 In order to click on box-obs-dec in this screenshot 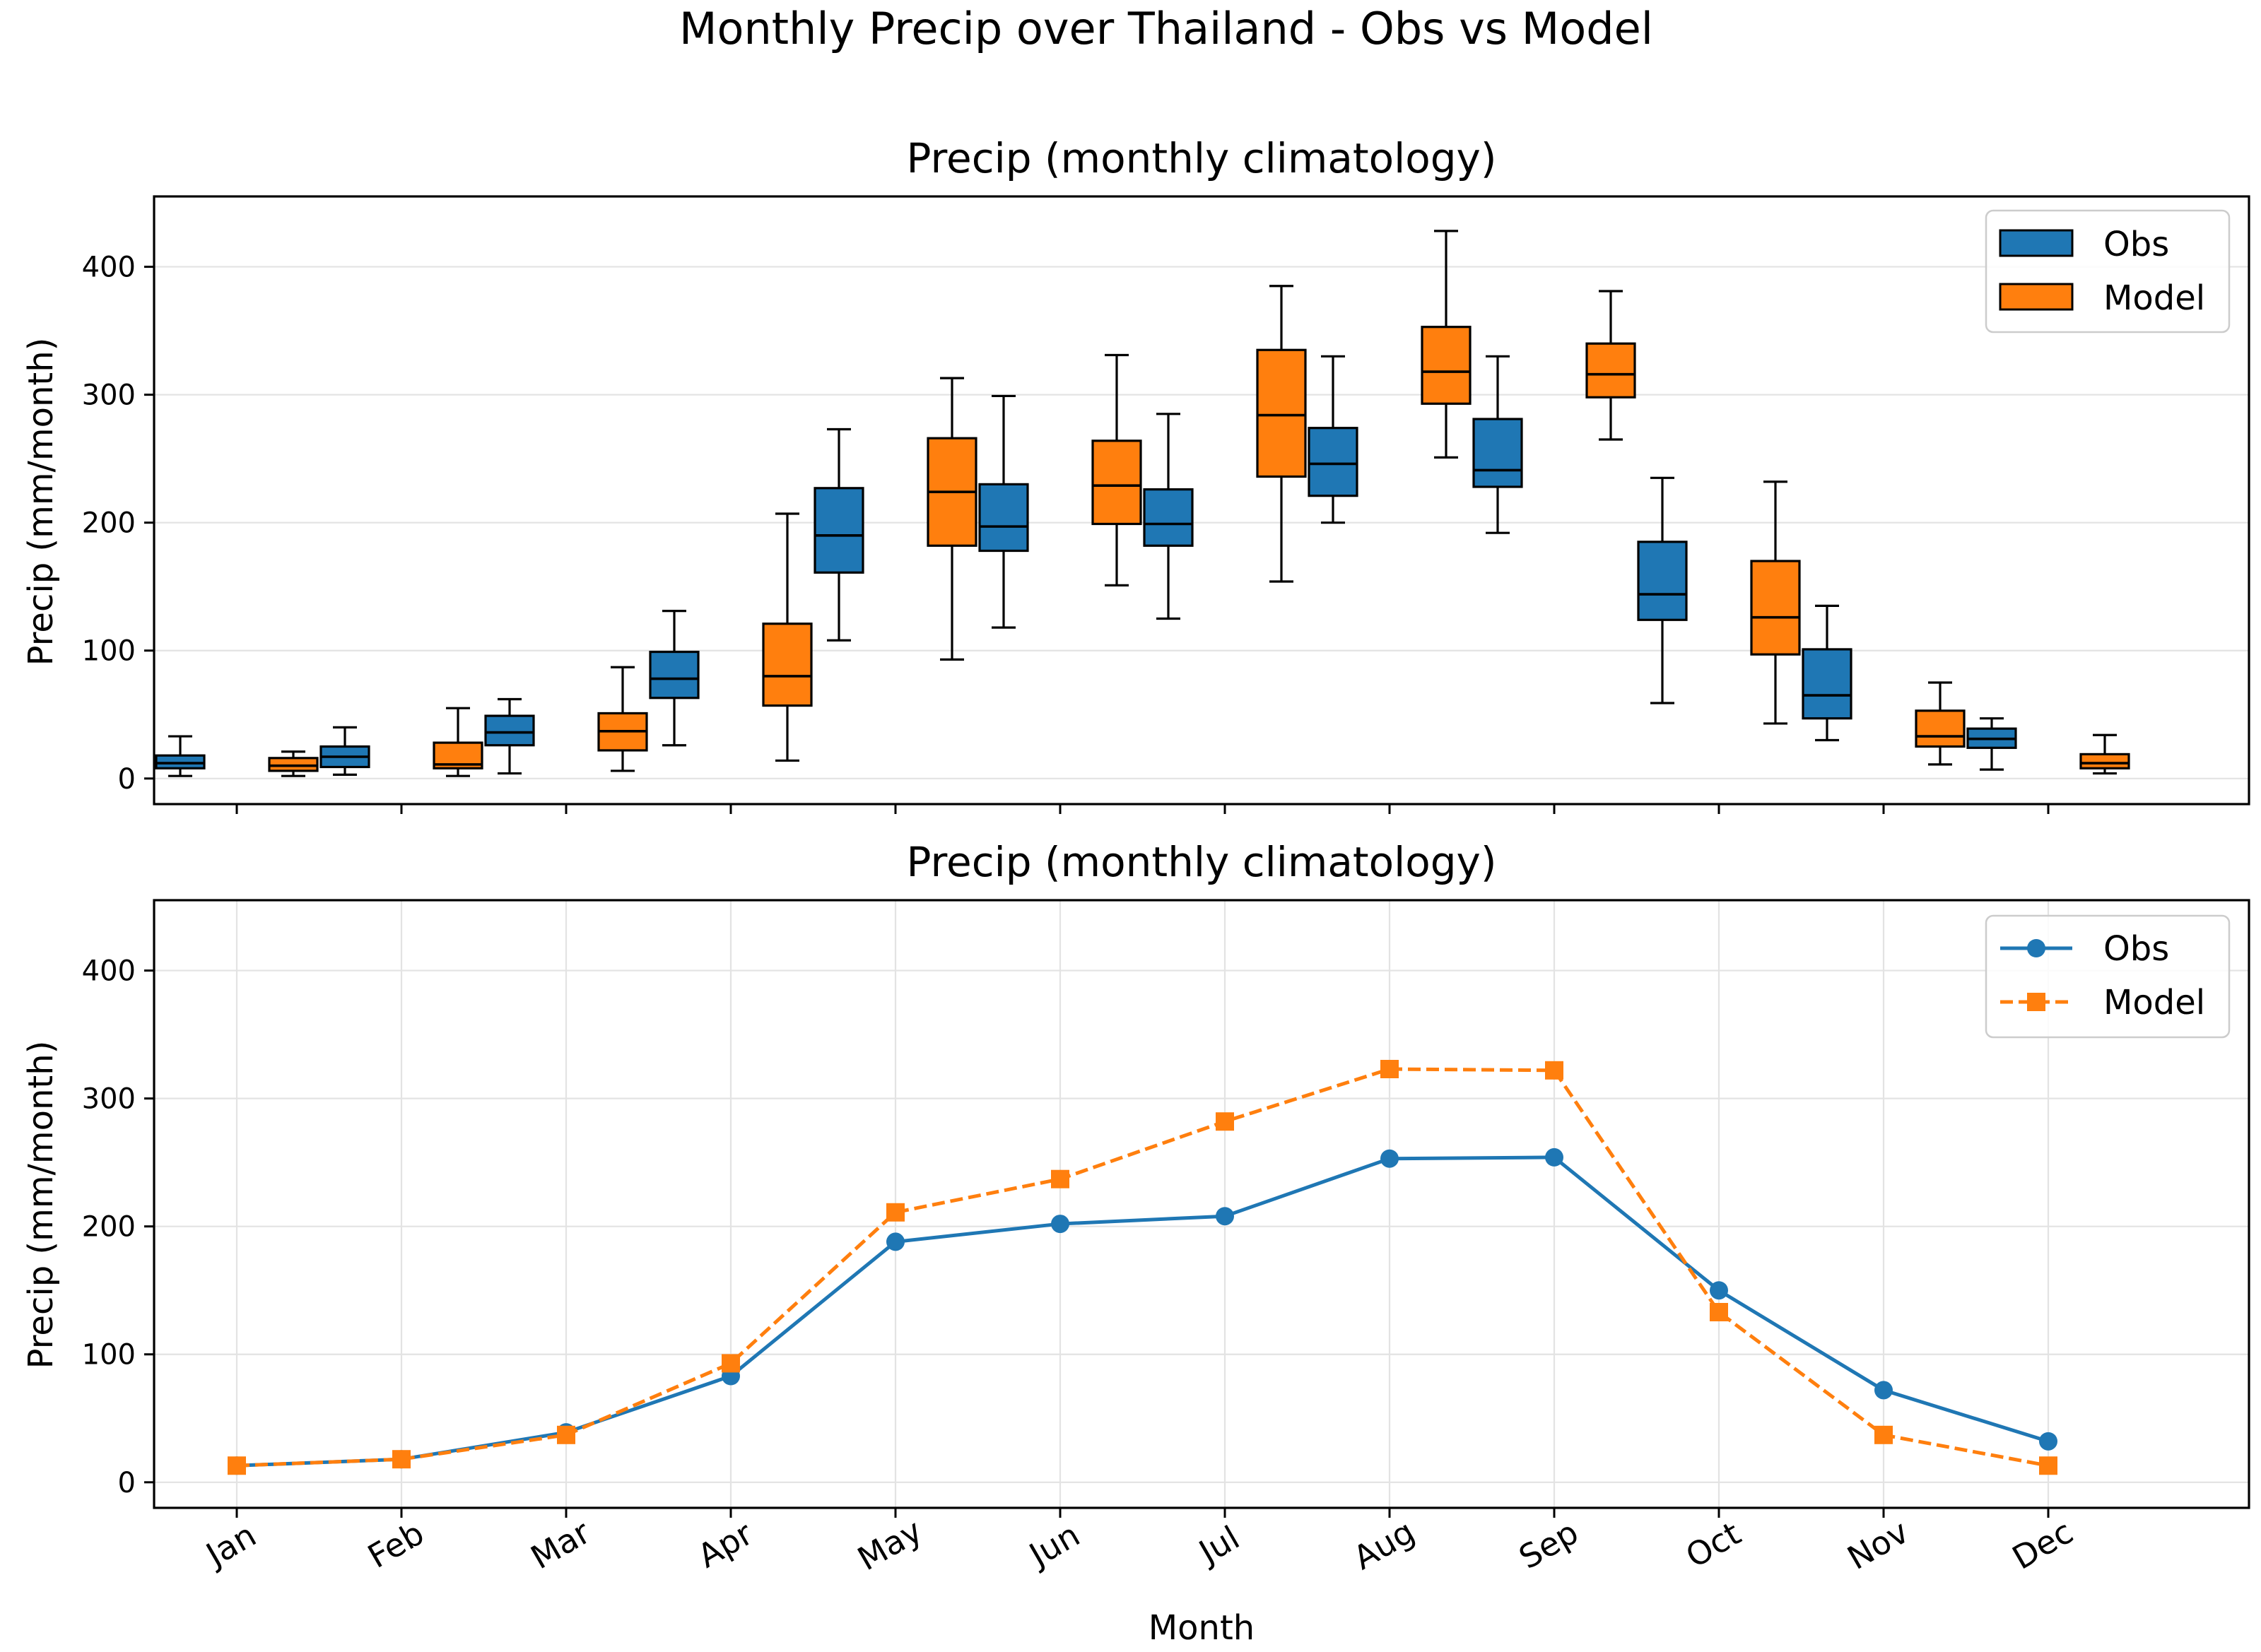, I will do `click(1991, 744)`.